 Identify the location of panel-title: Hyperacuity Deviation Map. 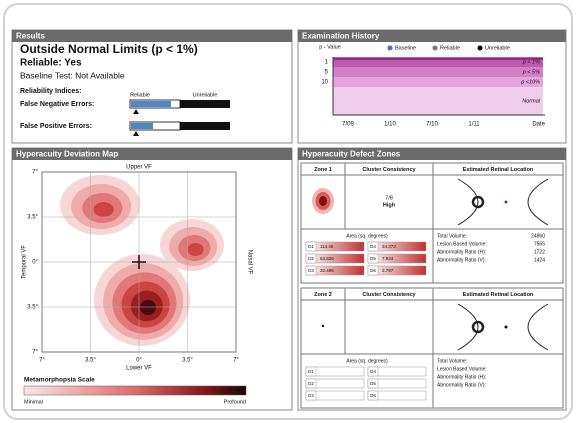
(67, 154).